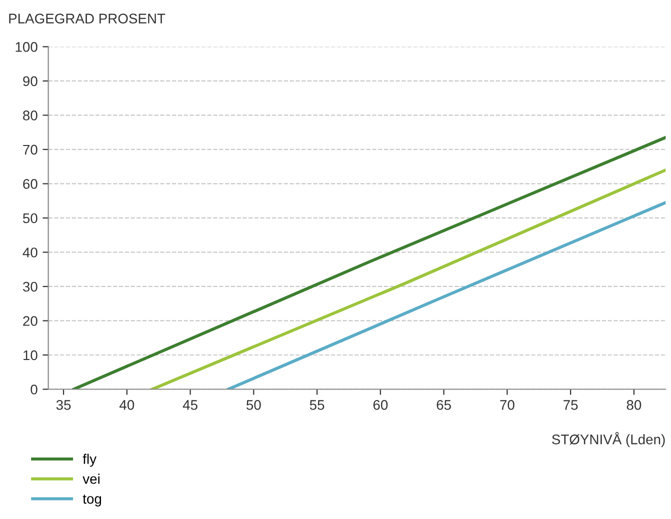  I want to click on y-tick-label: 10, so click(31, 355).